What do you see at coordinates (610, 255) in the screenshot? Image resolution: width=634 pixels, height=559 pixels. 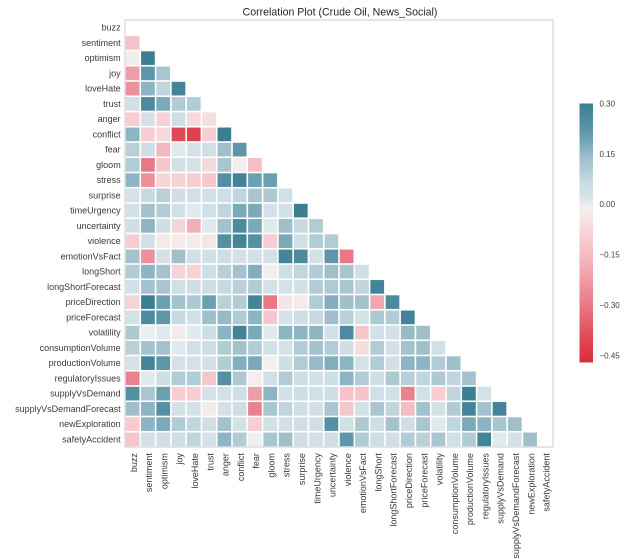 I see `svg-text: −0.15` at bounding box center [610, 255].